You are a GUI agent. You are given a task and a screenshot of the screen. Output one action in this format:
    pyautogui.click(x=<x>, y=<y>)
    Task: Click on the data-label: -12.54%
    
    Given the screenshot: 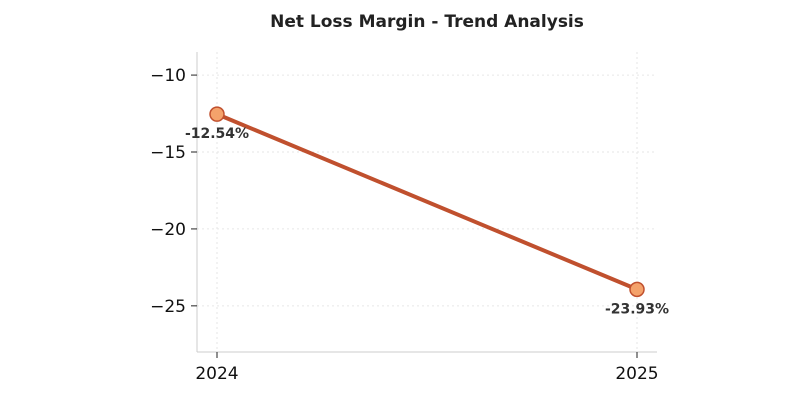 What is the action you would take?
    pyautogui.click(x=217, y=134)
    